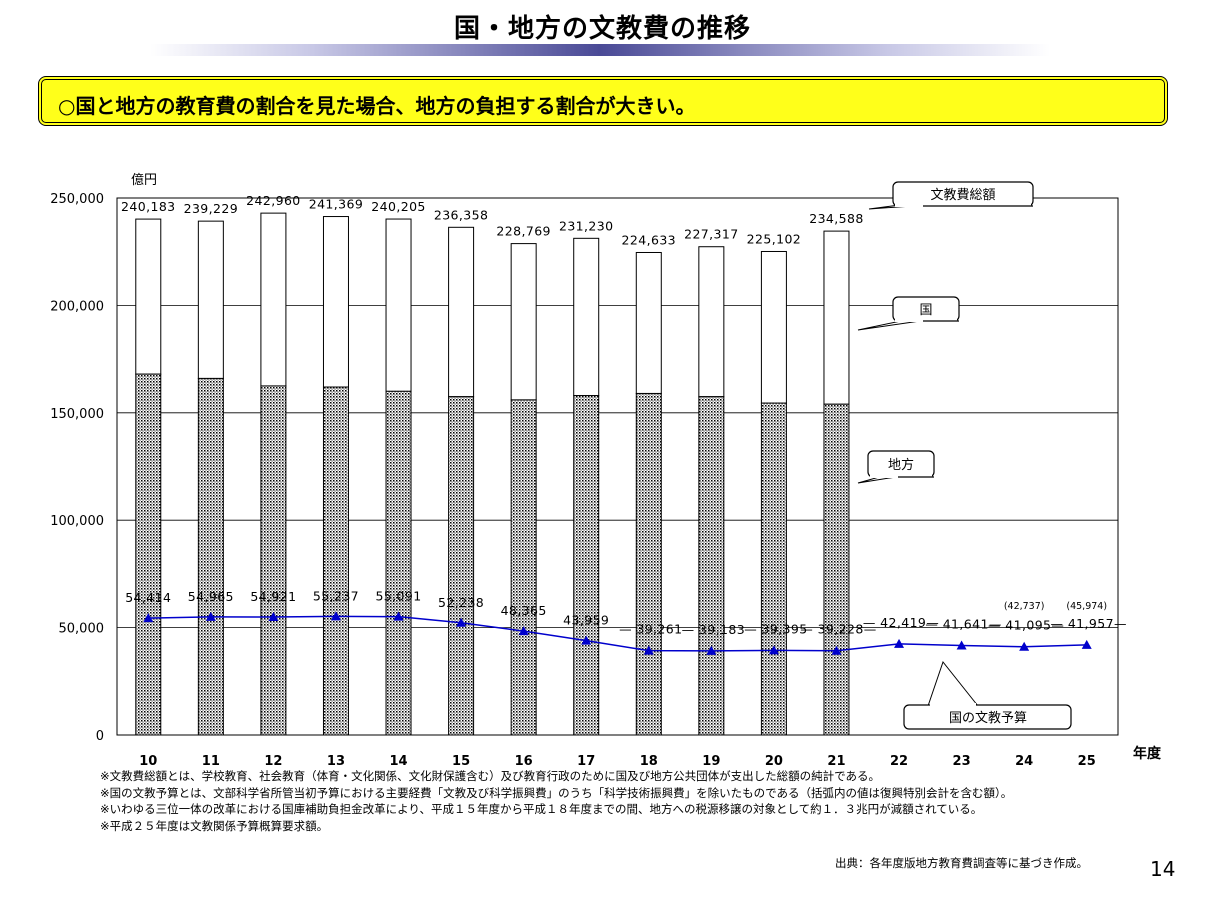 The height and width of the screenshot is (904, 1205). I want to click on budget-value-text: 39,183, so click(722, 629).